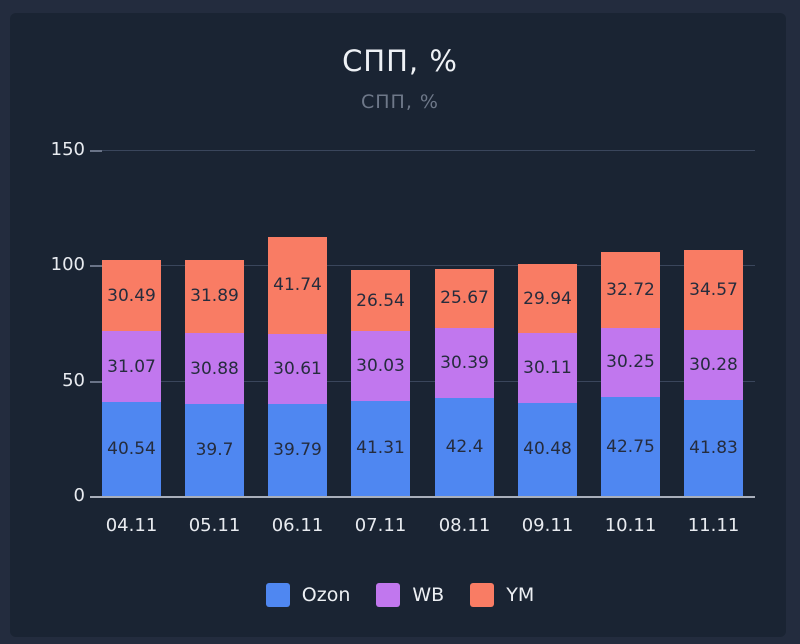 The height and width of the screenshot is (644, 800). I want to click on chart-title: СПП, %, so click(400, 61).